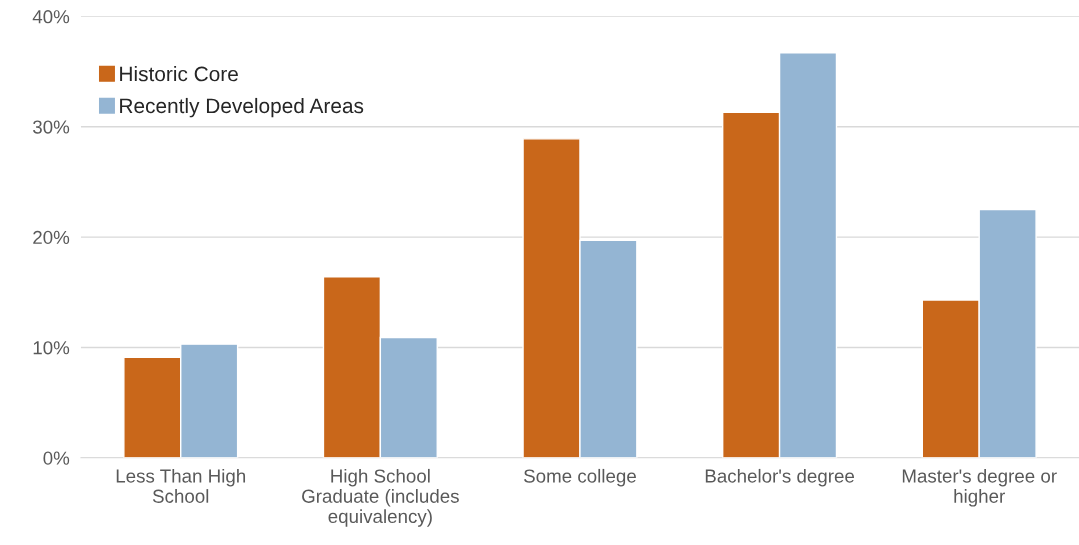 The image size is (1079, 545). What do you see at coordinates (380, 497) in the screenshot?
I see `x-tick-label: High School Graduate (includes equivalency)` at bounding box center [380, 497].